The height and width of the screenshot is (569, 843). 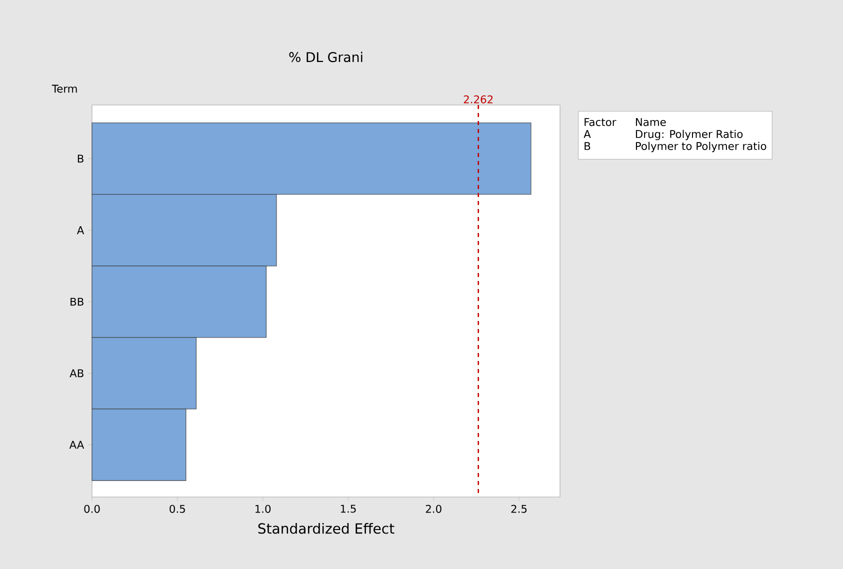 I want to click on y-tick-label: B, so click(x=81, y=158).